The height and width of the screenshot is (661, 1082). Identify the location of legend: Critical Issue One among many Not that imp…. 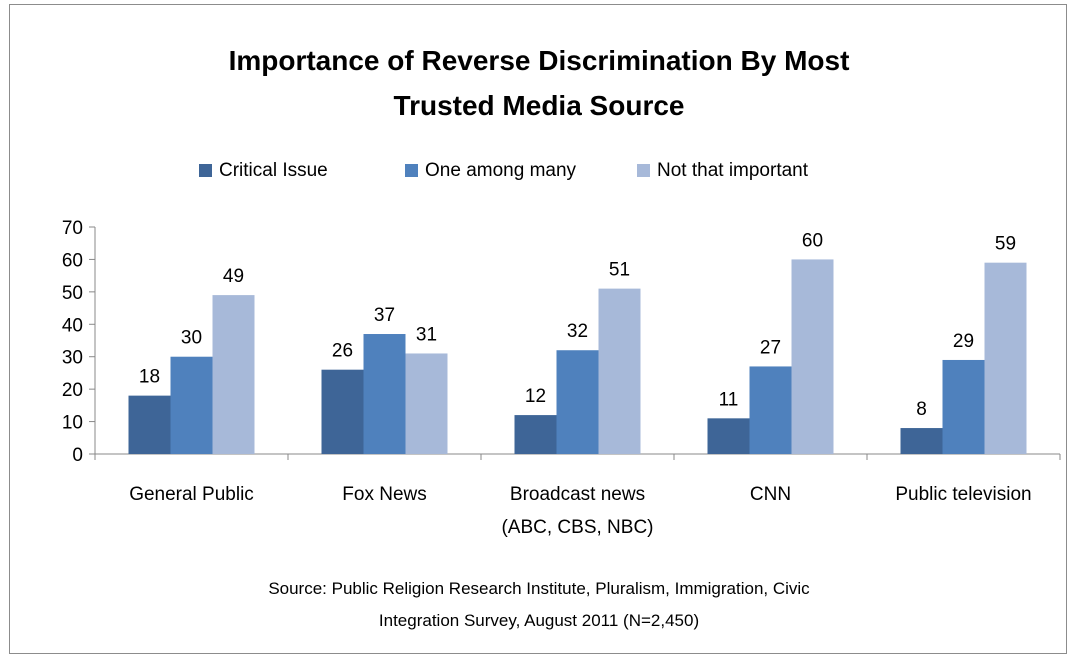
(504, 170).